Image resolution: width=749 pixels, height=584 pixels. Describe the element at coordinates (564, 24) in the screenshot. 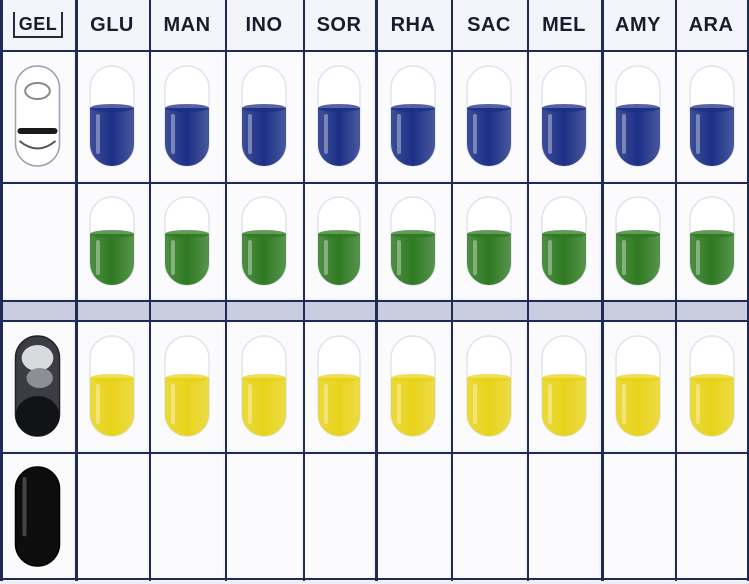

I see `column-header-mel: MEL` at that location.